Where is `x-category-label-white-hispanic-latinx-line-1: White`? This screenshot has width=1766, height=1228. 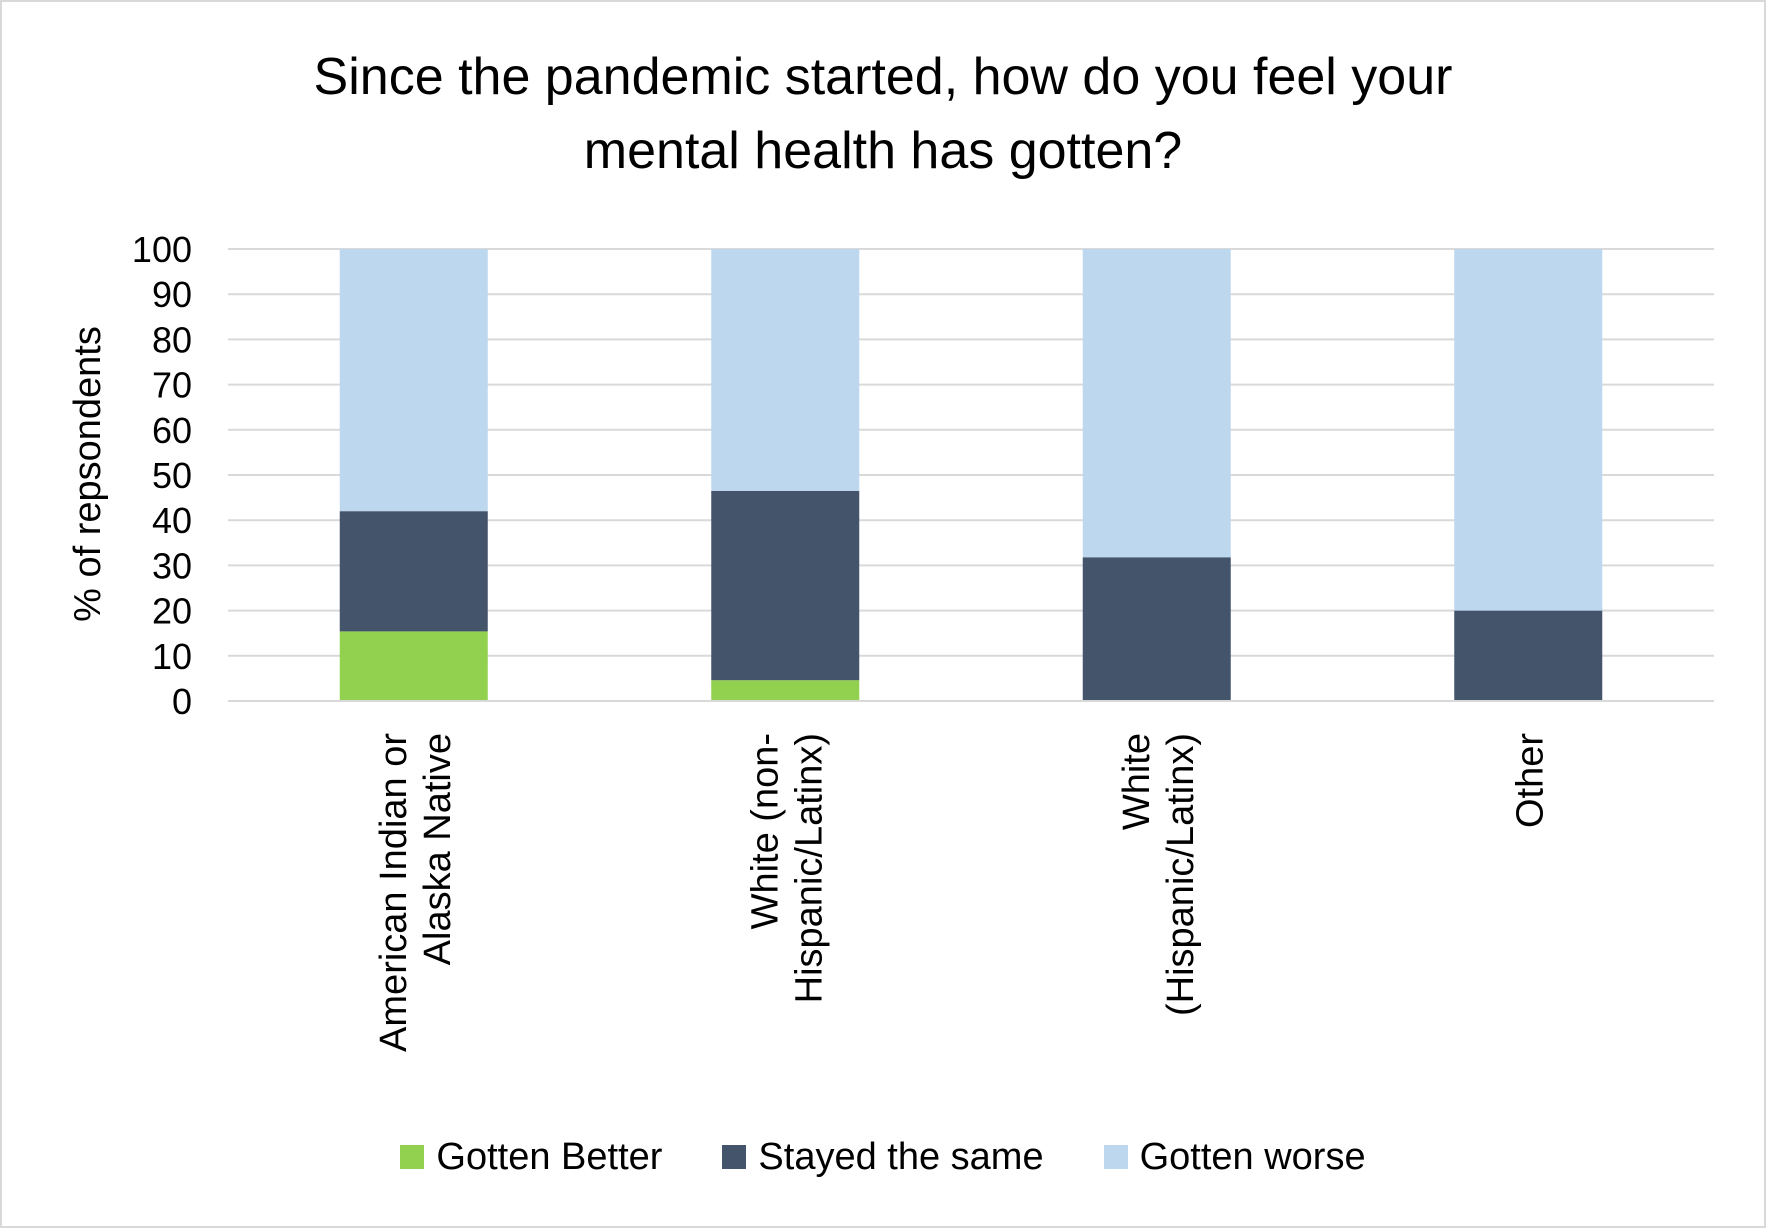 x-category-label-white-hispanic-latinx-line-1: White is located at coordinates (1137, 781).